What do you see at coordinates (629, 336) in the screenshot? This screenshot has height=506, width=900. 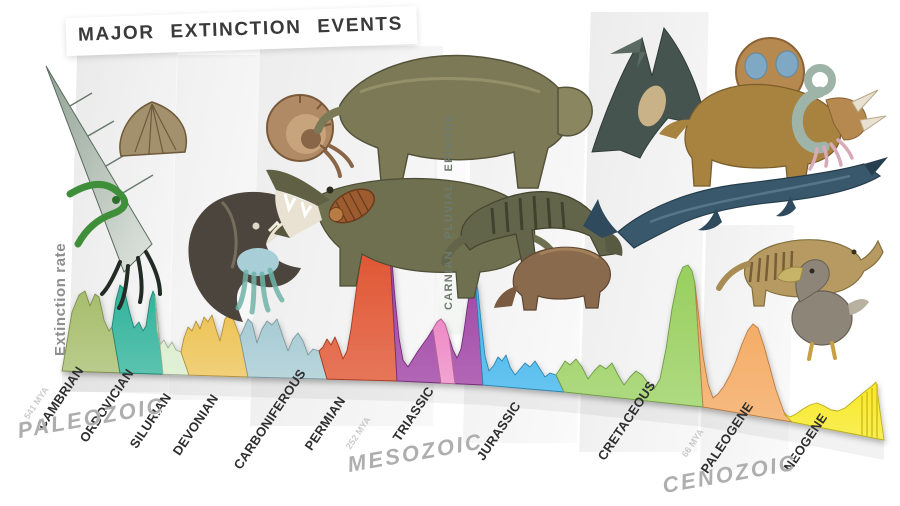 I see `period-segment-cretaceous` at bounding box center [629, 336].